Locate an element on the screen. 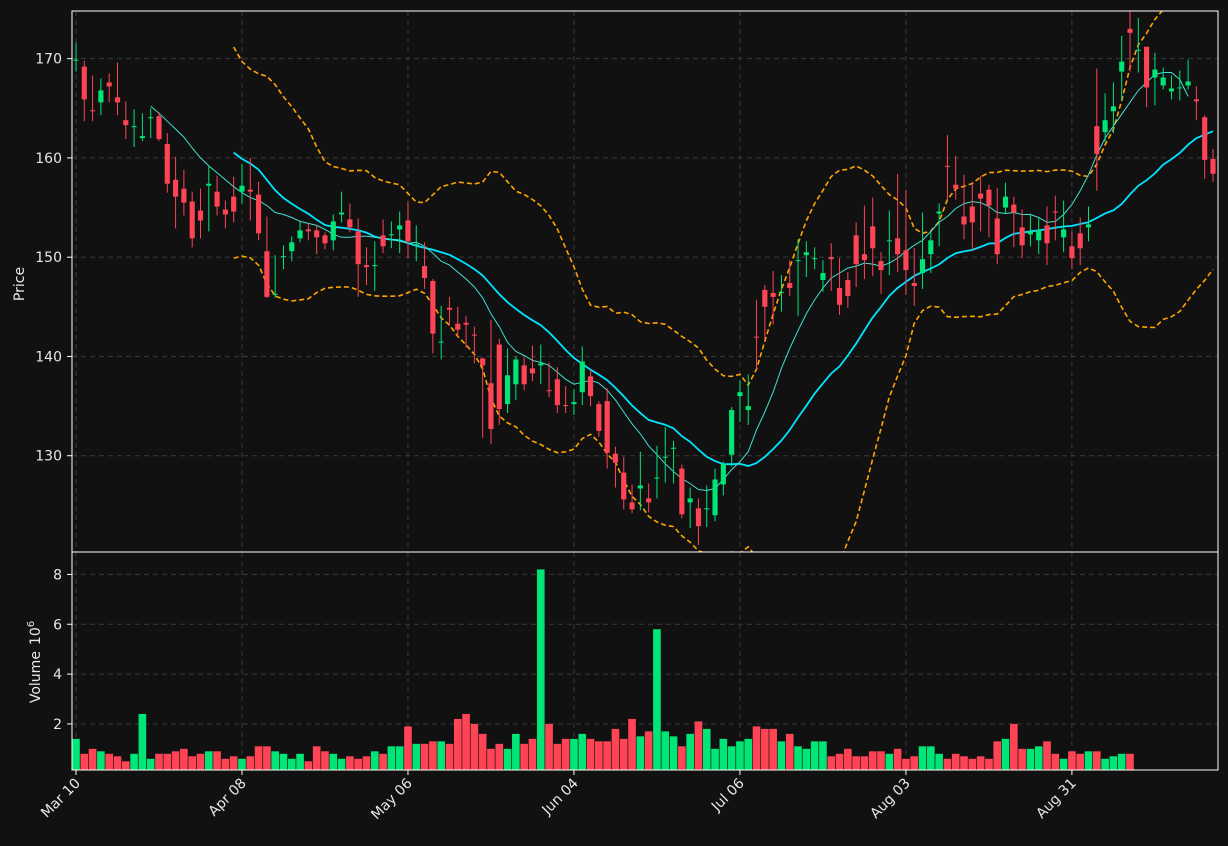 Image resolution: width=1228 pixels, height=846 pixels. price-tick-label: 160 is located at coordinates (48, 159).